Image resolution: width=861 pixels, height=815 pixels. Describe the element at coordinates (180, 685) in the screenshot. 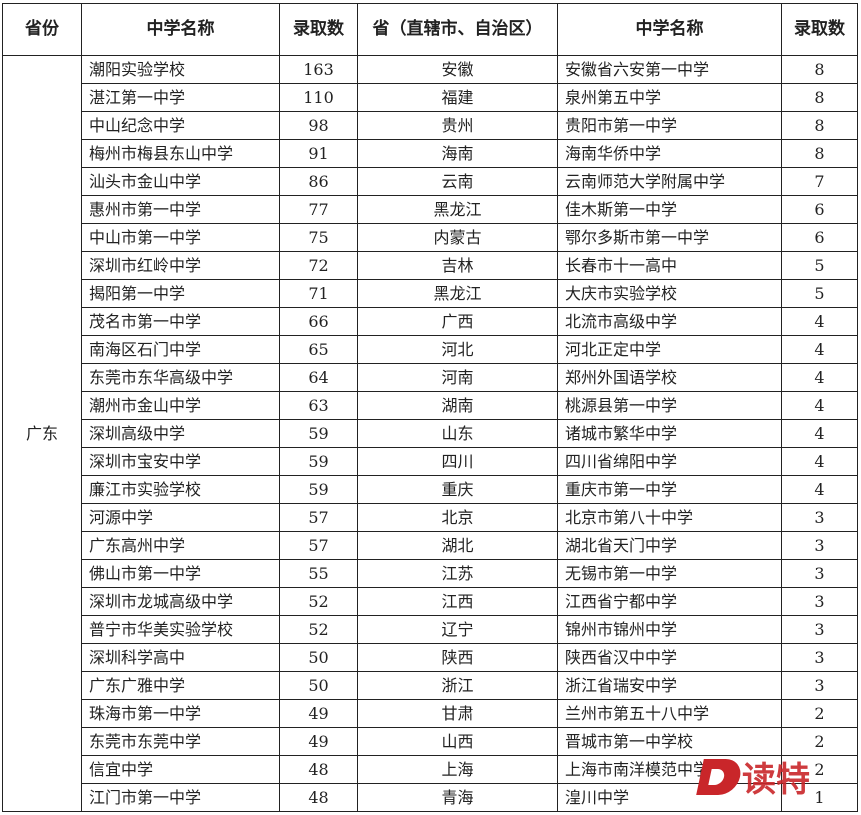

I see `school-name-cell: 广东广雅中学` at that location.